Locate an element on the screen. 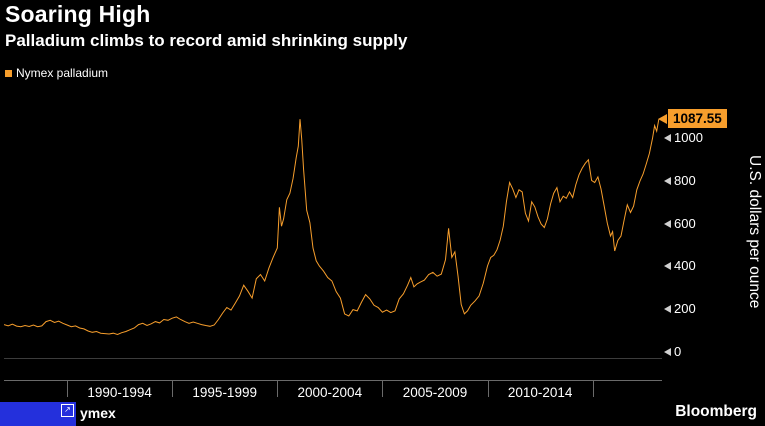 This screenshot has height=426, width=765. x-tick-label: 2010-2014 is located at coordinates (540, 392).